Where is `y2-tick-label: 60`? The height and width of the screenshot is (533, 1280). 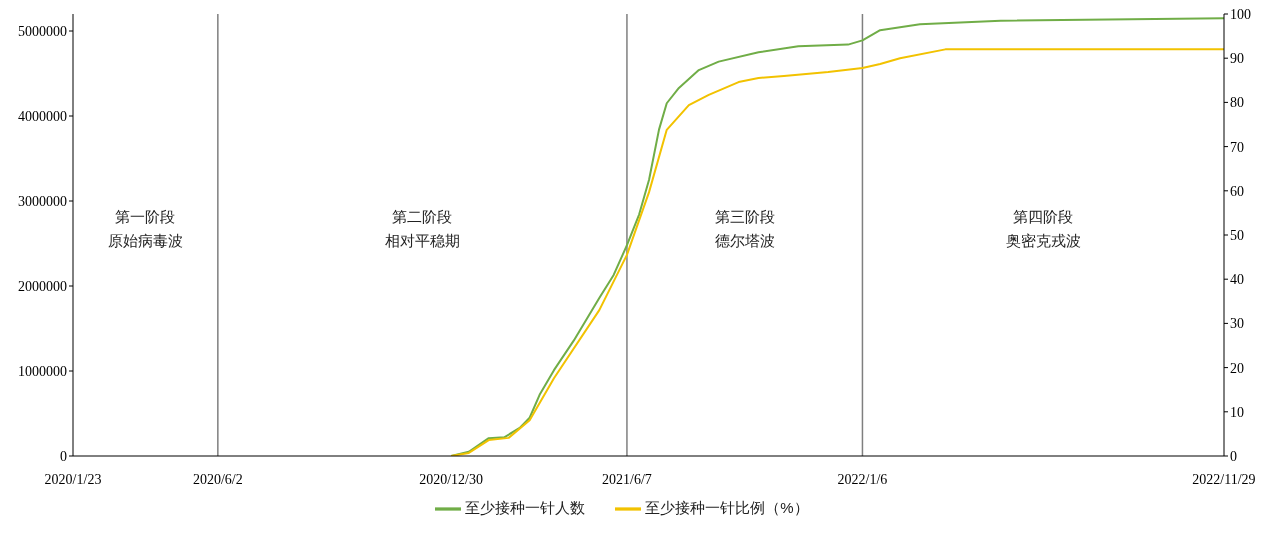
y2-tick-label: 60 is located at coordinates (1237, 191).